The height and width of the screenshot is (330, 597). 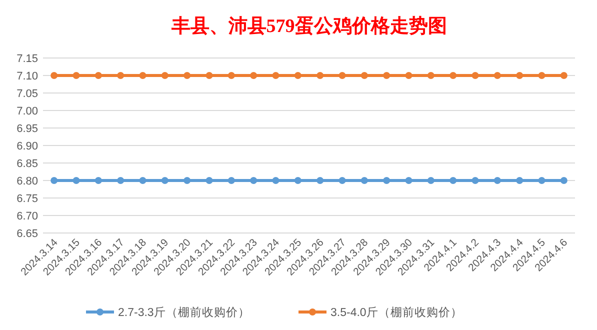 I want to click on legend-label: 2.7-3.3斤（棚前收购价）, so click(x=184, y=312).